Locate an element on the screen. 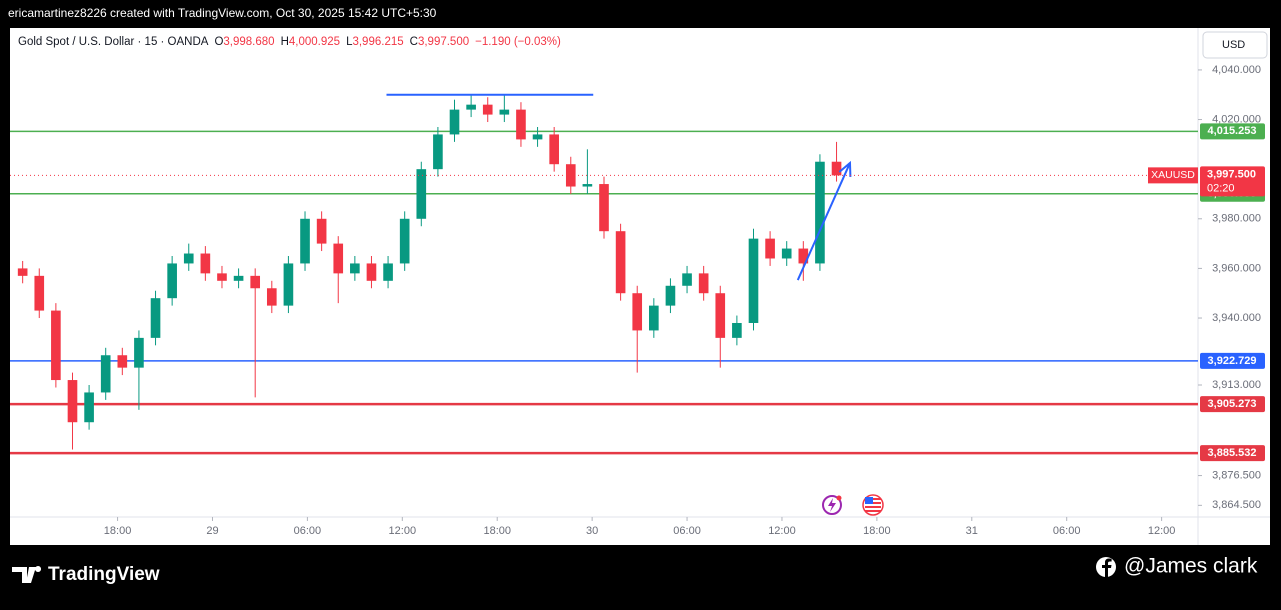 The height and width of the screenshot is (610, 1281). last-price-box is located at coordinates (1232, 181).